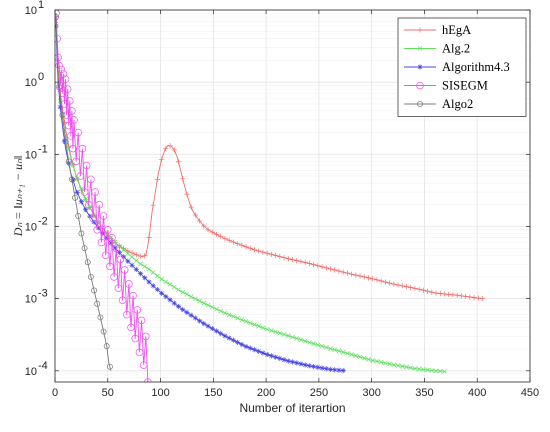 The width and height of the screenshot is (550, 432). Describe the element at coordinates (530, 393) in the screenshot. I see `x-tick-label: 450` at that location.